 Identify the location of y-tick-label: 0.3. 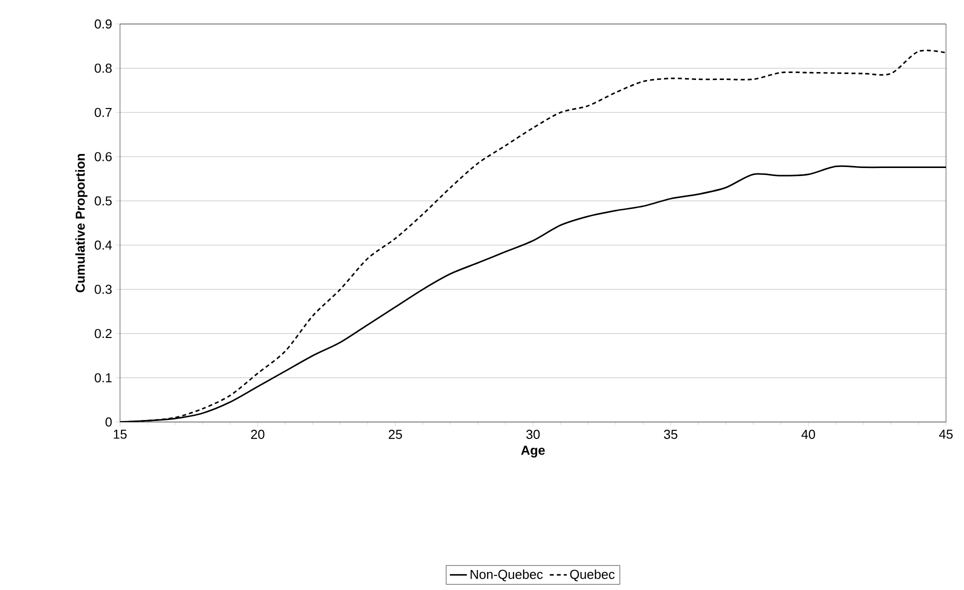
(103, 289).